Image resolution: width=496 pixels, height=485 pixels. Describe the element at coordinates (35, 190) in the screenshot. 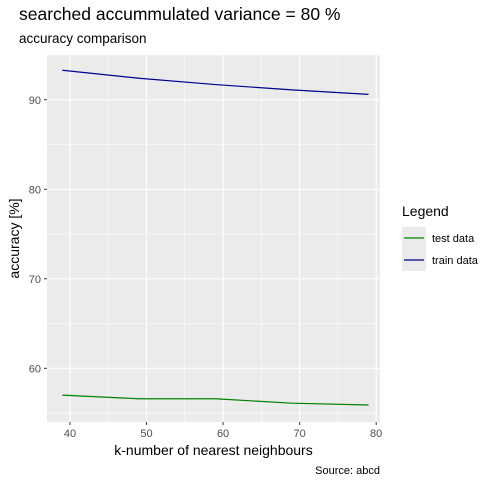

I see `y-tick-label: 80` at that location.